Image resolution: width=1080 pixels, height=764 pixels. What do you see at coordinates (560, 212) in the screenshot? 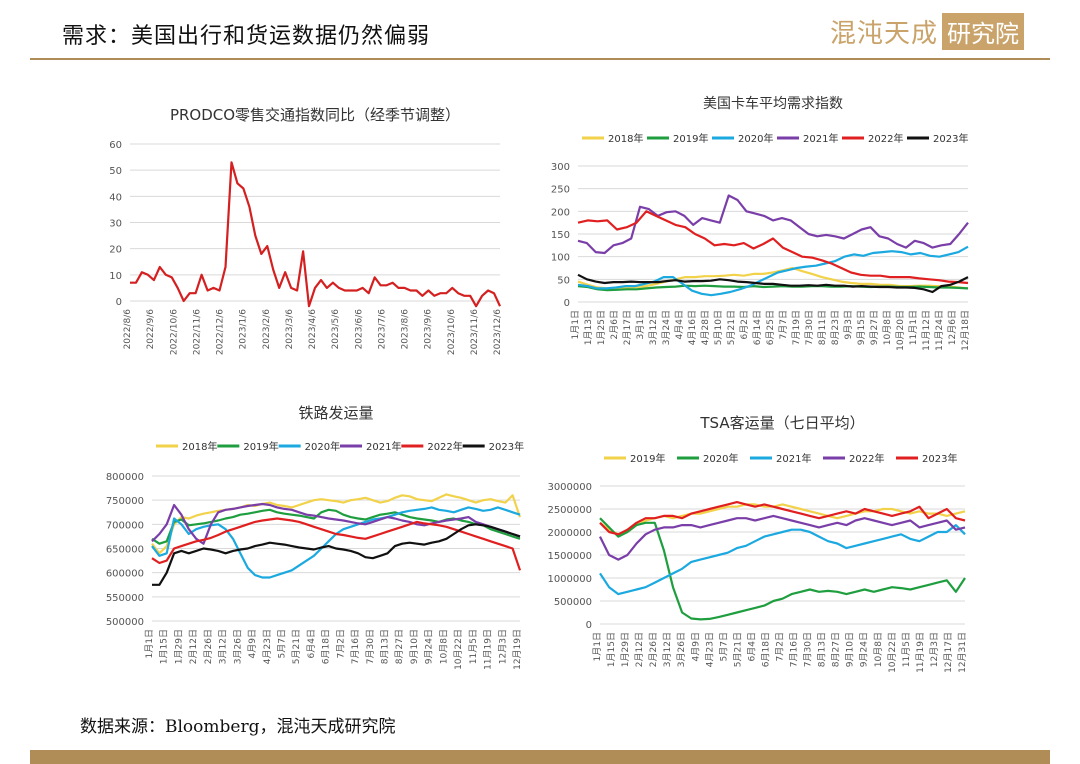
I see `y-tick-label: 200` at bounding box center [560, 212].